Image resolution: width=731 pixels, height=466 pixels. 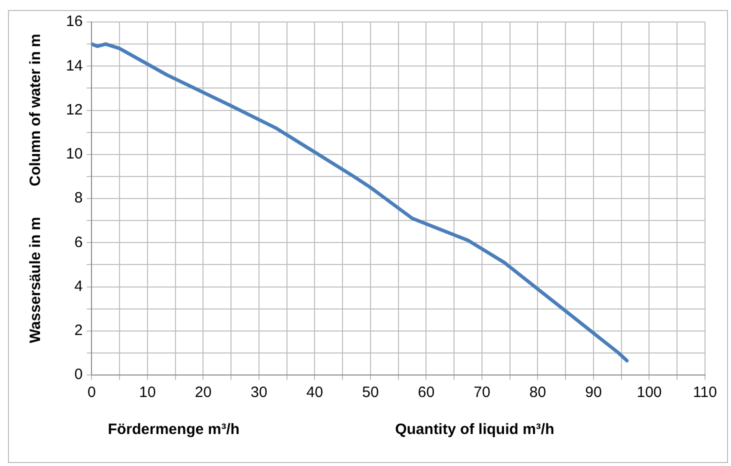 I want to click on x-tick-label: 110, so click(x=705, y=393).